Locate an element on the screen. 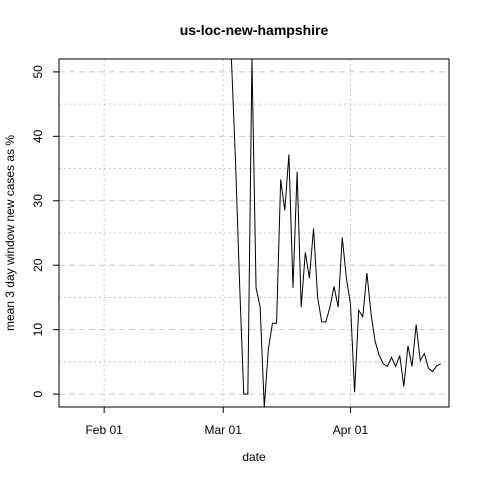 This screenshot has height=480, width=480. chart-title: us-loc-new-hampshire is located at coordinates (254, 30).